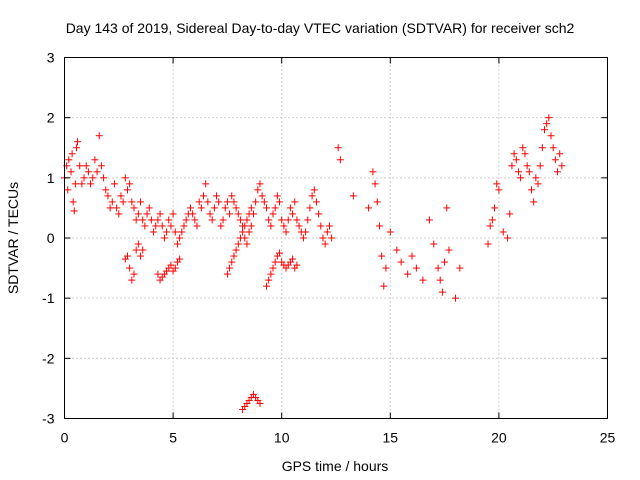 This screenshot has width=640, height=480. I want to click on x-tick-label: 15, so click(391, 438).